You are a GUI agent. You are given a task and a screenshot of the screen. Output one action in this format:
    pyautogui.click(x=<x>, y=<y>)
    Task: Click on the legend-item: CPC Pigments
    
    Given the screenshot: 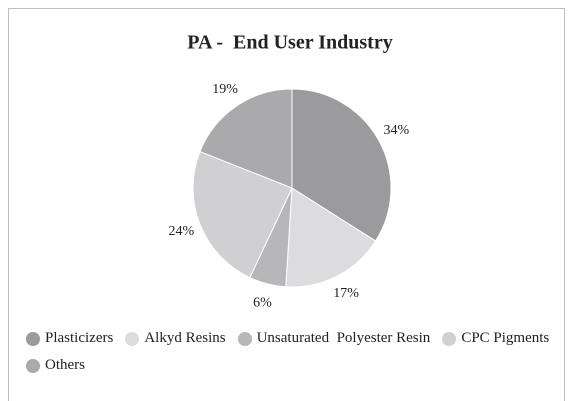 What is the action you would take?
    pyautogui.click(x=495, y=338)
    